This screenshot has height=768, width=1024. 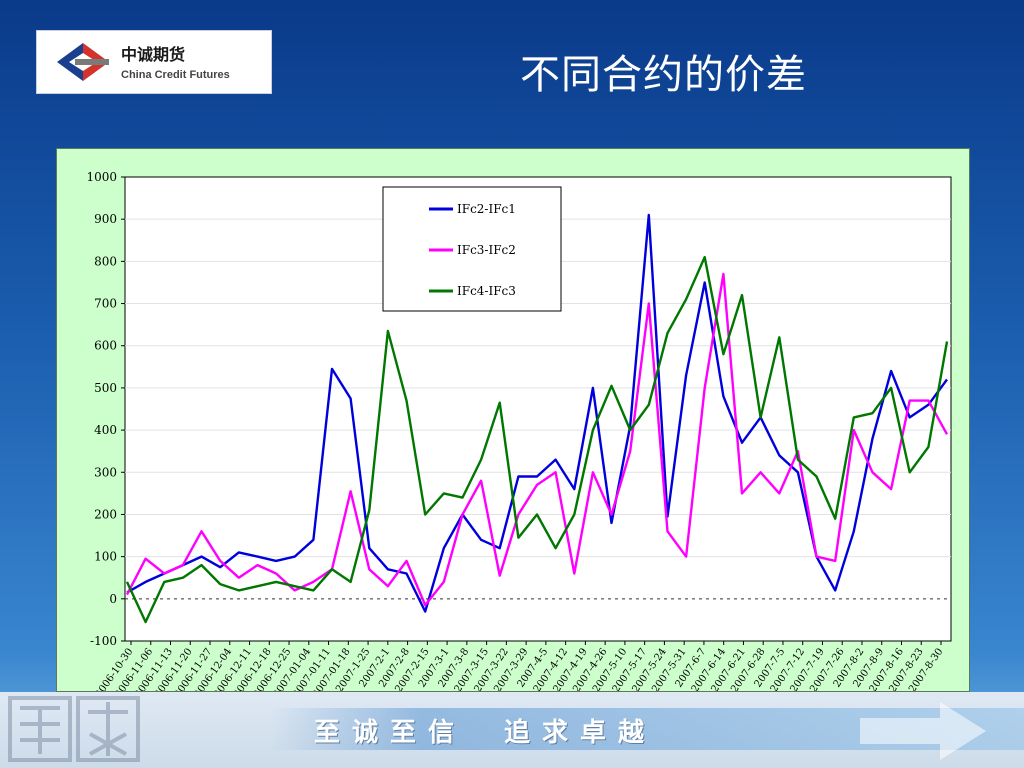 What do you see at coordinates (105, 261) in the screenshot?
I see `y-tick-label: 800` at bounding box center [105, 261].